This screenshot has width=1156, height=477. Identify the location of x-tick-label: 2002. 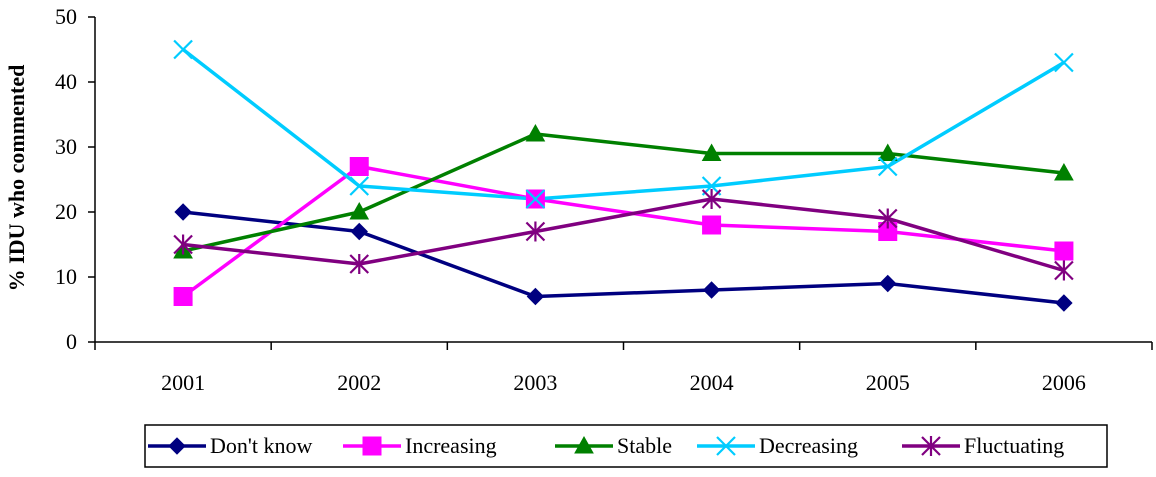
(359, 382).